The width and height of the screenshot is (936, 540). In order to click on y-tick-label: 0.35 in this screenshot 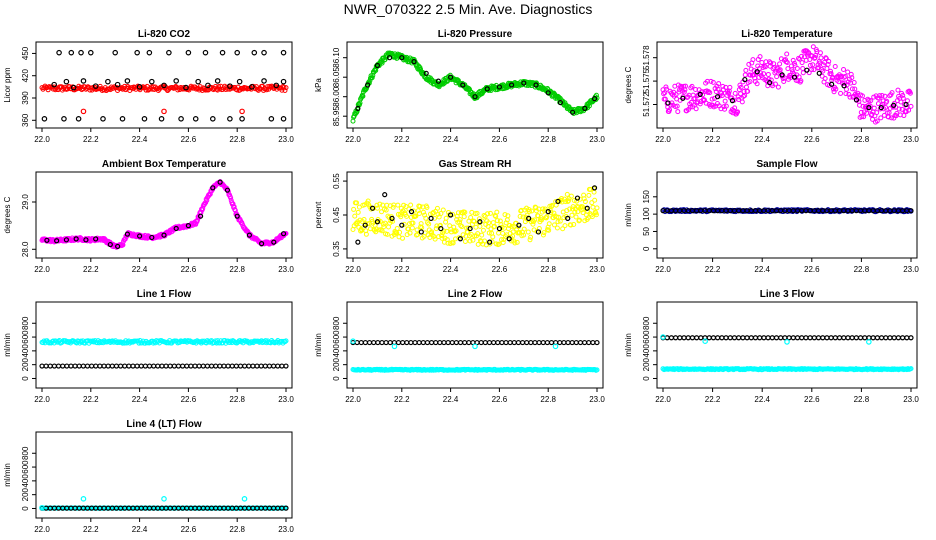, I will do `click(336, 249)`.